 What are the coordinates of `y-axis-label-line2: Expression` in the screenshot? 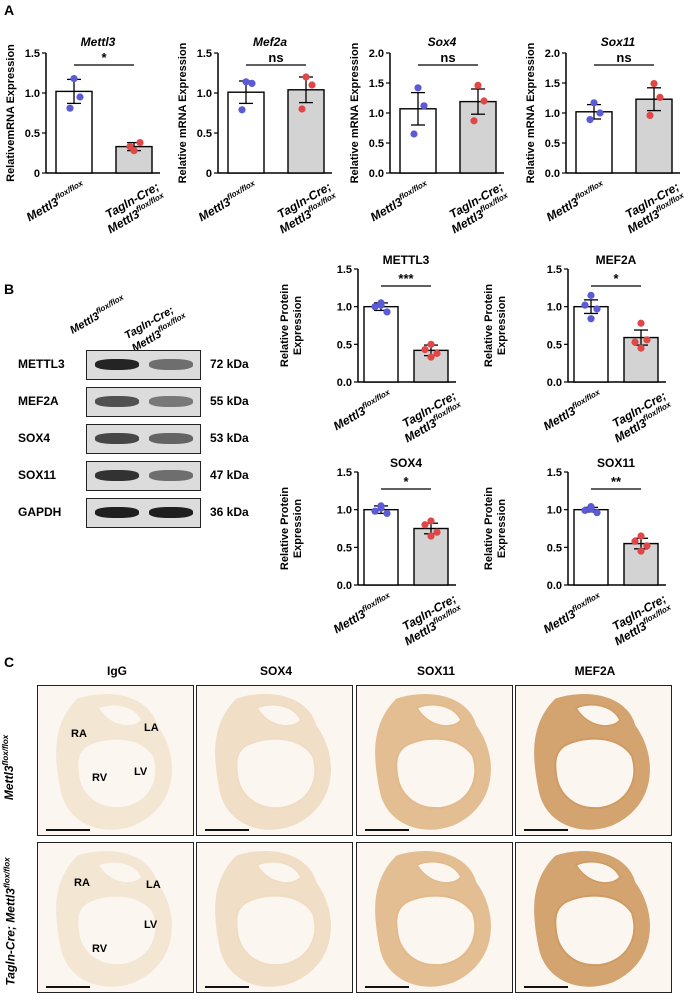 It's located at (502, 326).